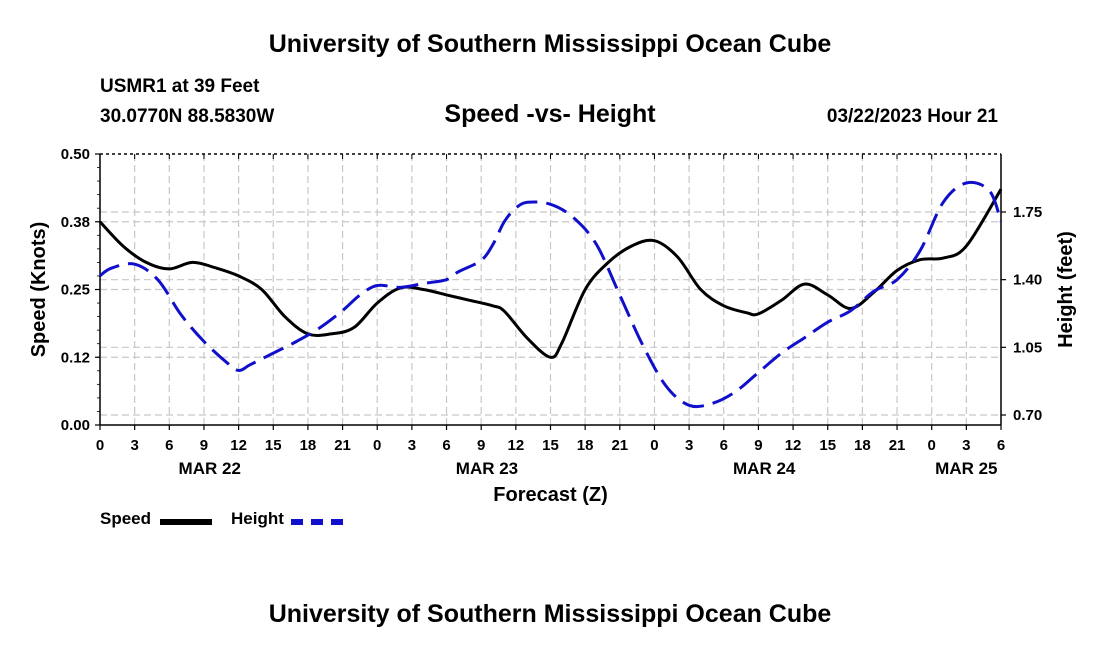 This screenshot has height=650, width=1100. I want to click on y2-tick-label: 1.05, so click(1027, 347).